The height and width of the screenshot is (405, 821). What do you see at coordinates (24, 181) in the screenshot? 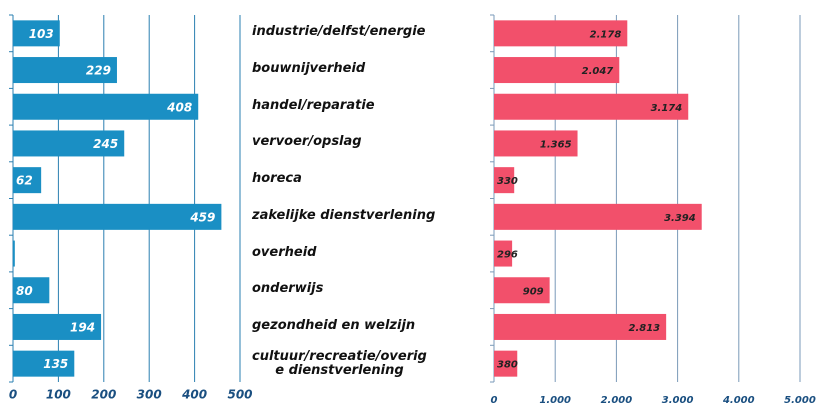
I see `value-label: 62` at bounding box center [24, 181].